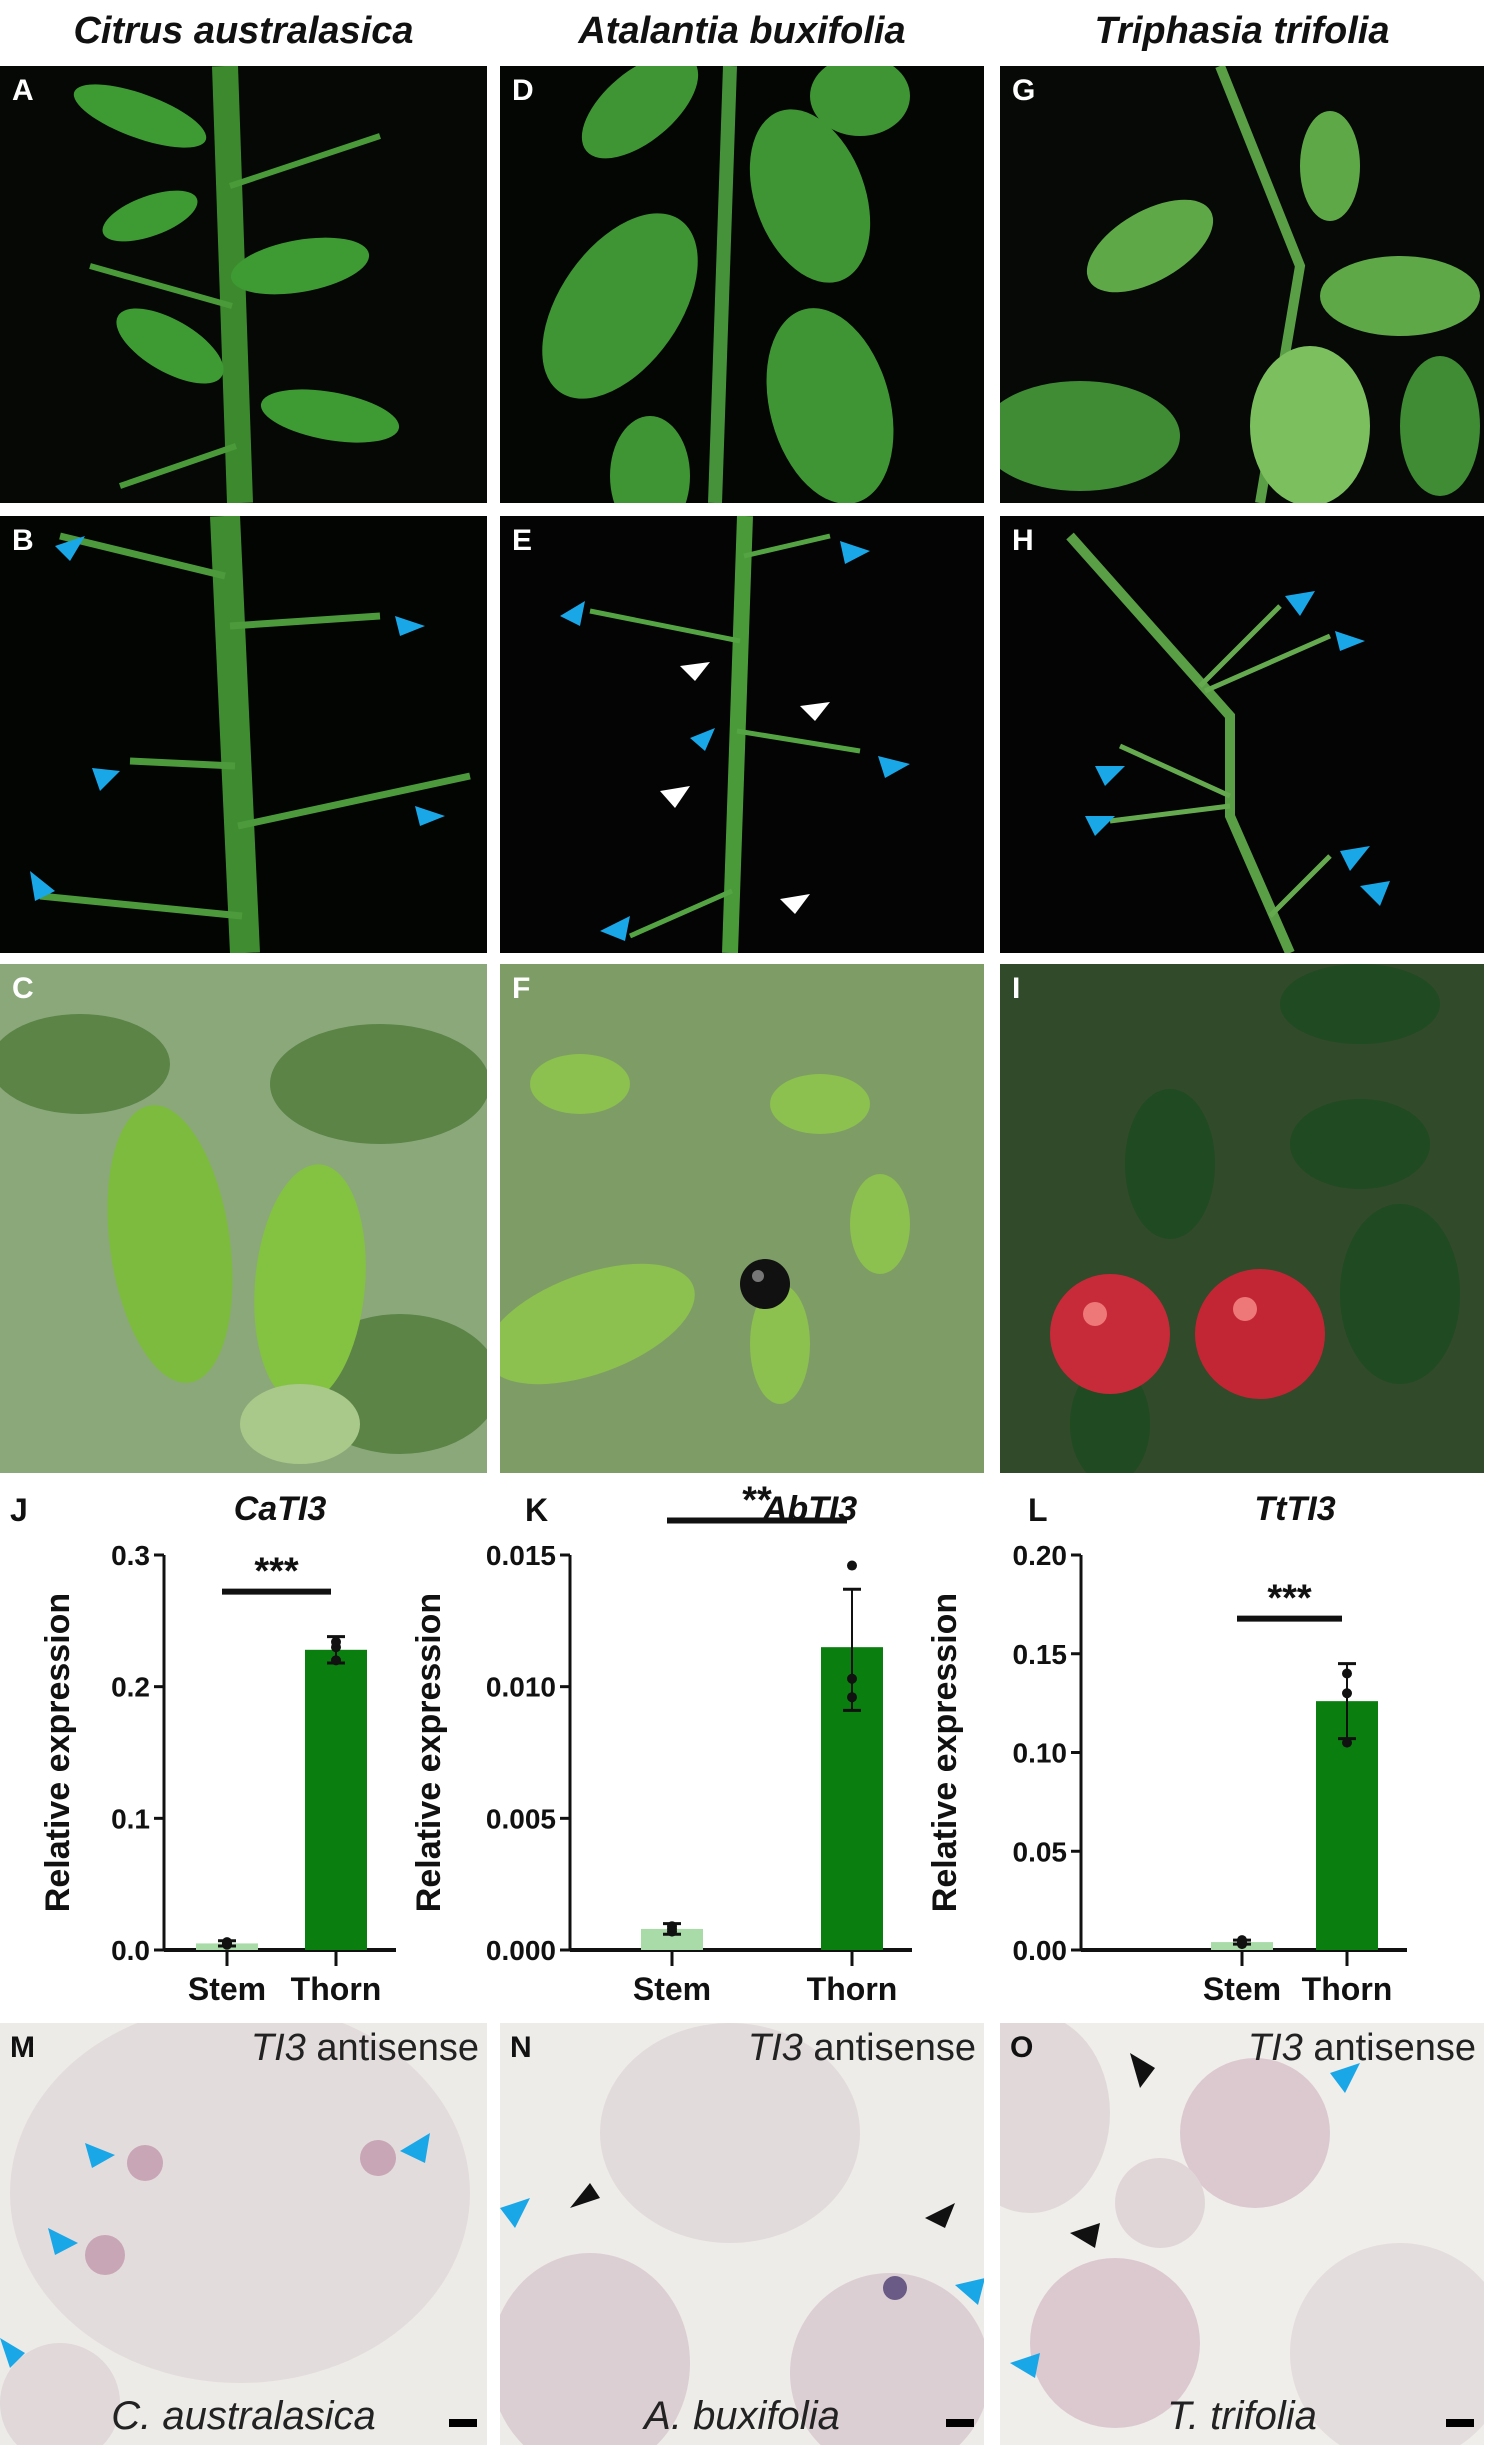  I want to click on y-tick-label: 0.00, so click(1040, 1950).